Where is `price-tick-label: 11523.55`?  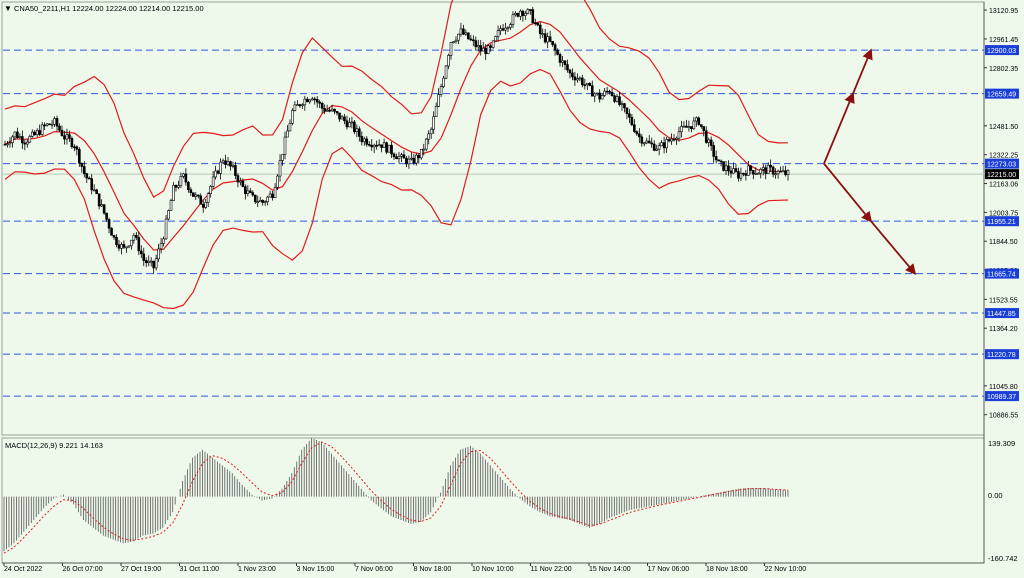
price-tick-label: 11523.55 is located at coordinates (1003, 300).